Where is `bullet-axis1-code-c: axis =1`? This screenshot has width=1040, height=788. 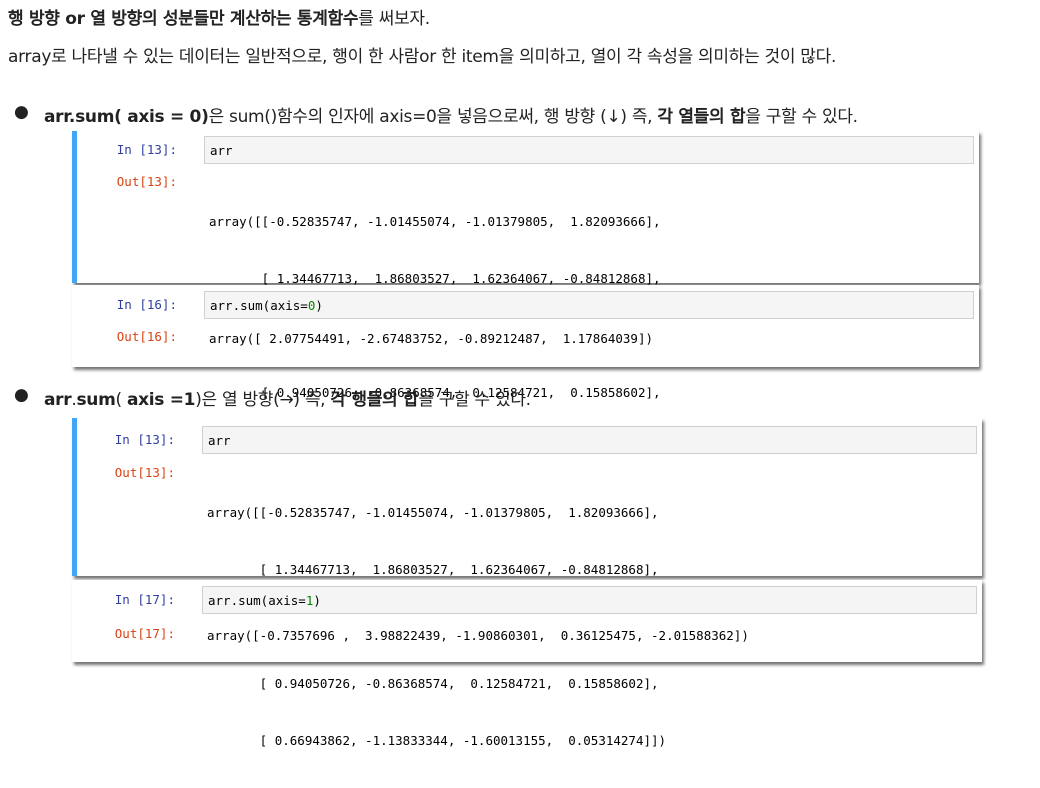
bullet-axis1-code-c: axis =1 is located at coordinates (161, 400).